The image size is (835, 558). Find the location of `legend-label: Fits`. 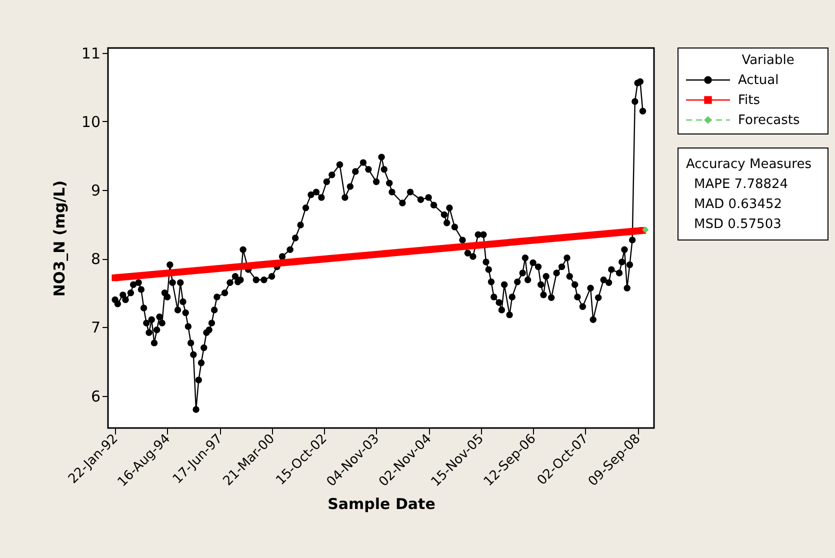

legend-label: Fits is located at coordinates (749, 100).